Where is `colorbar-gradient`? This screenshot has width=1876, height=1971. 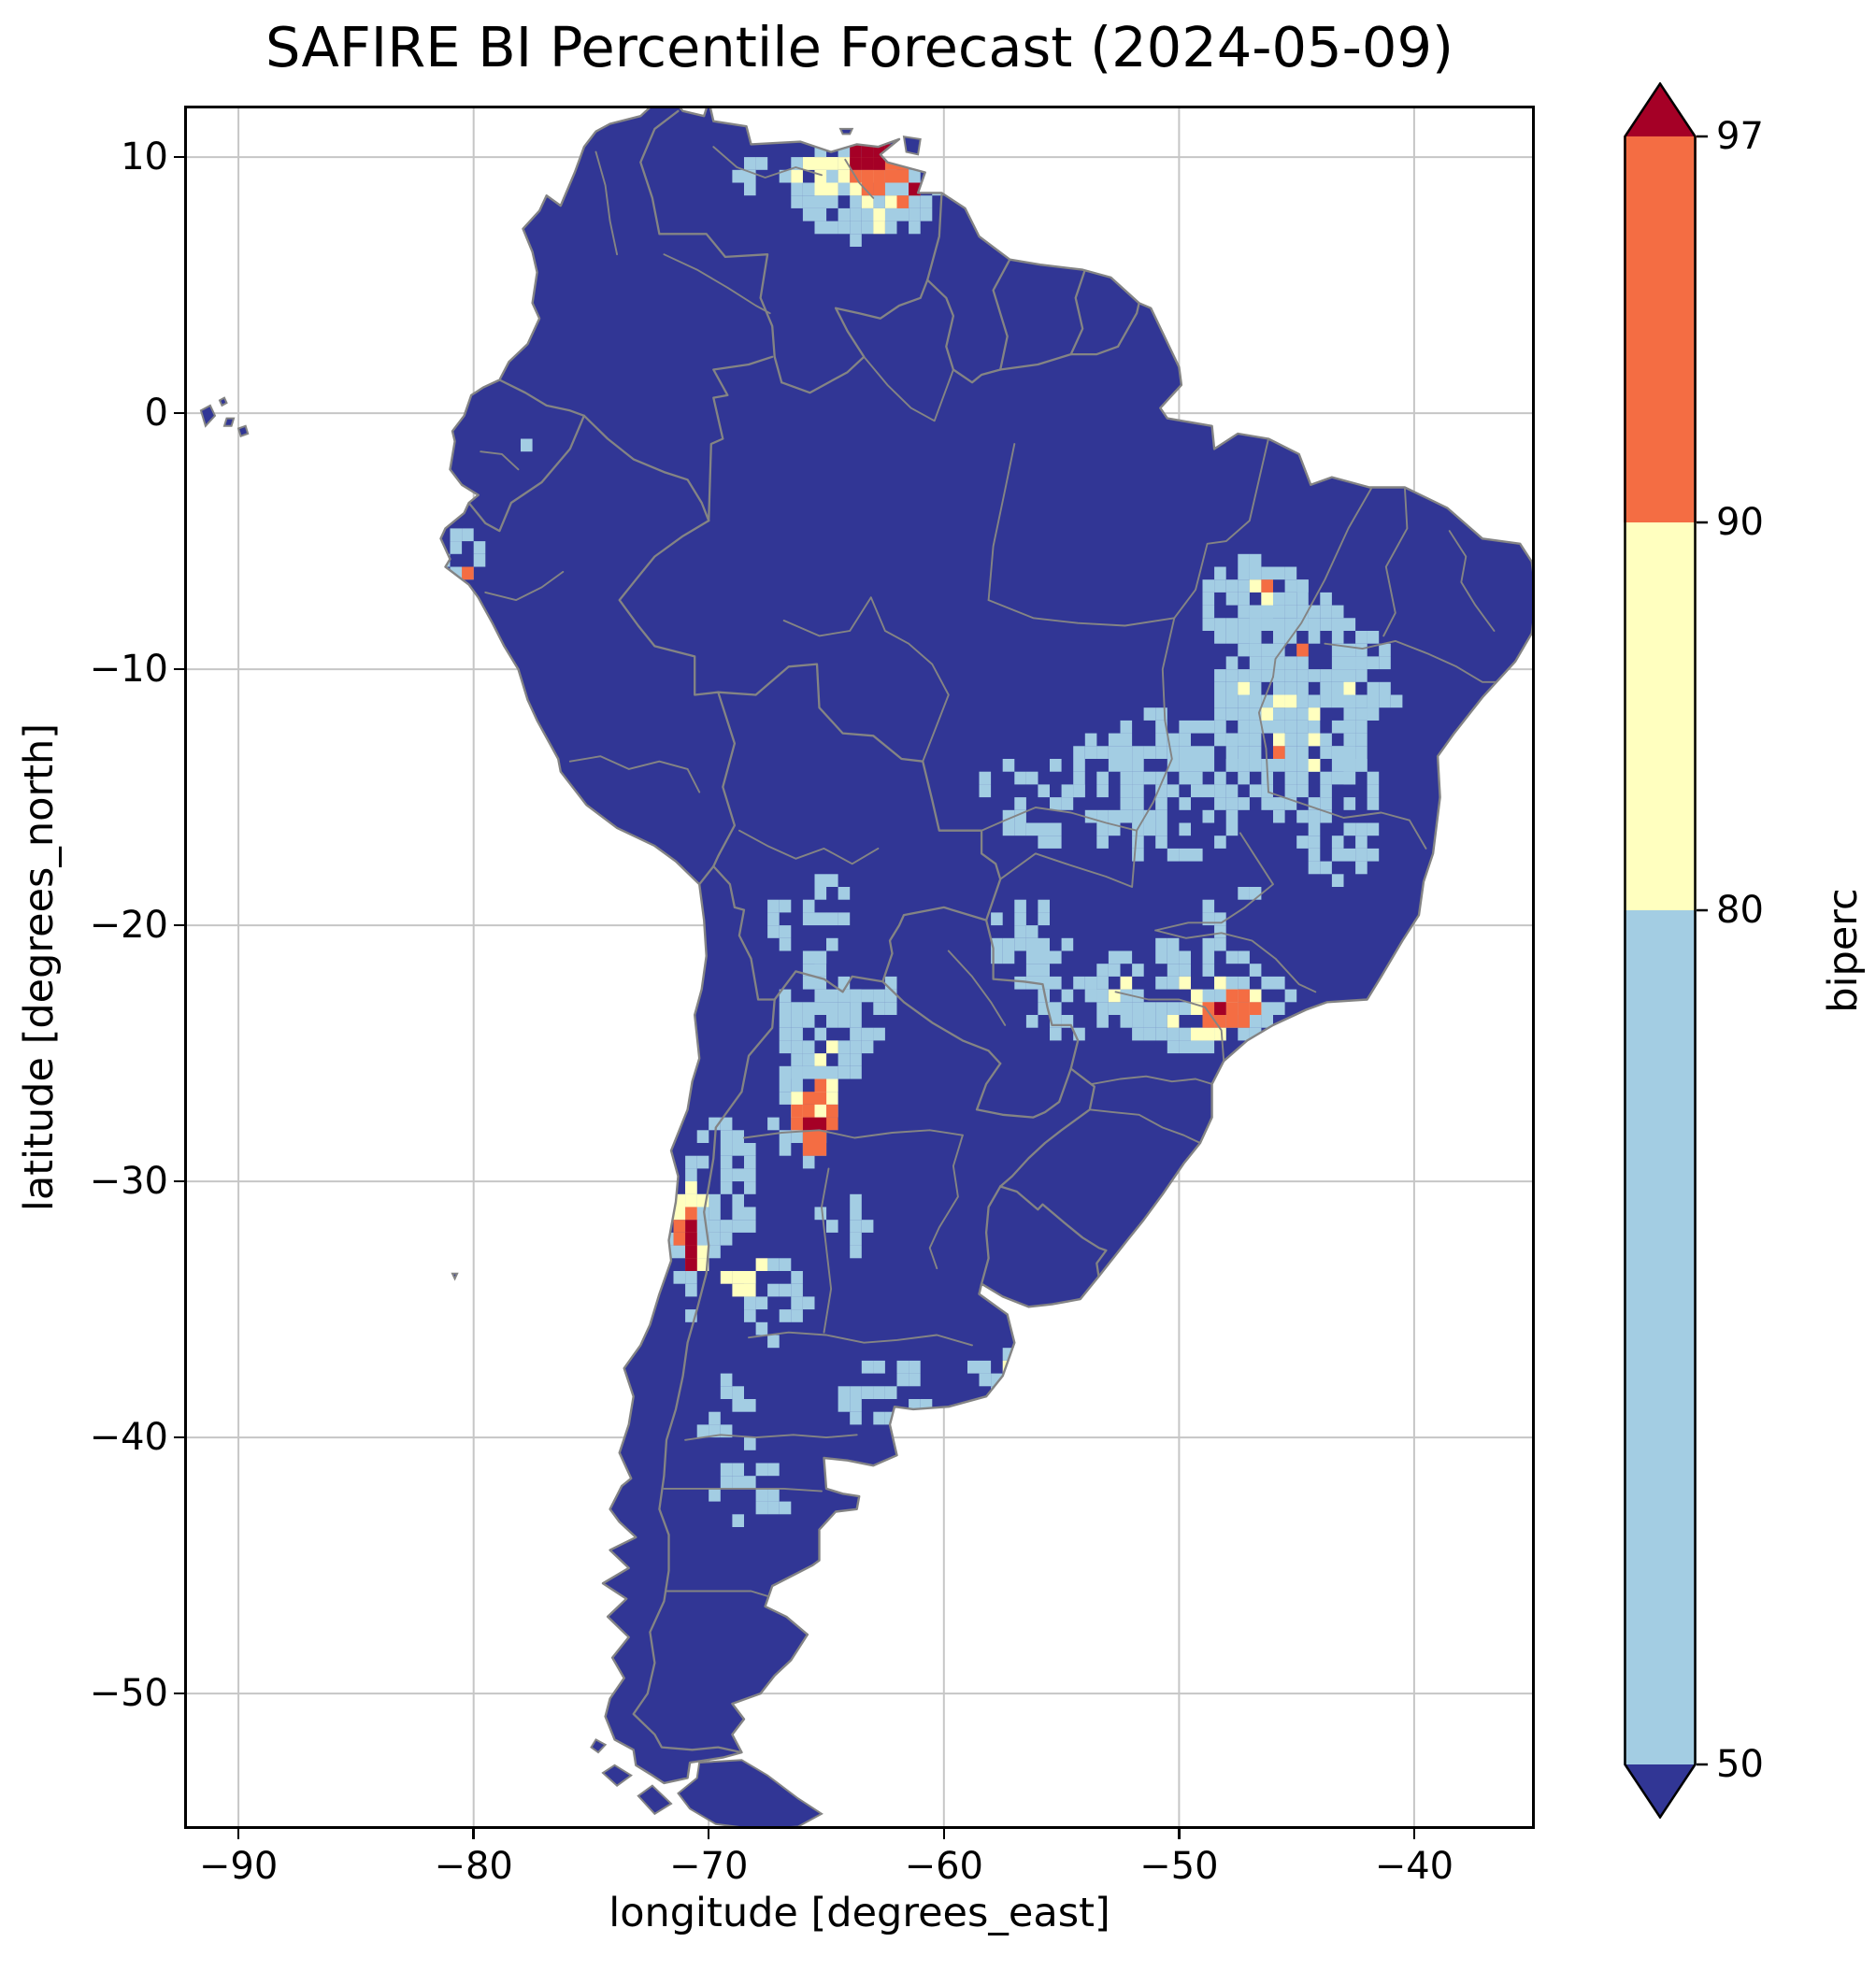
colorbar-gradient is located at coordinates (1666, 950).